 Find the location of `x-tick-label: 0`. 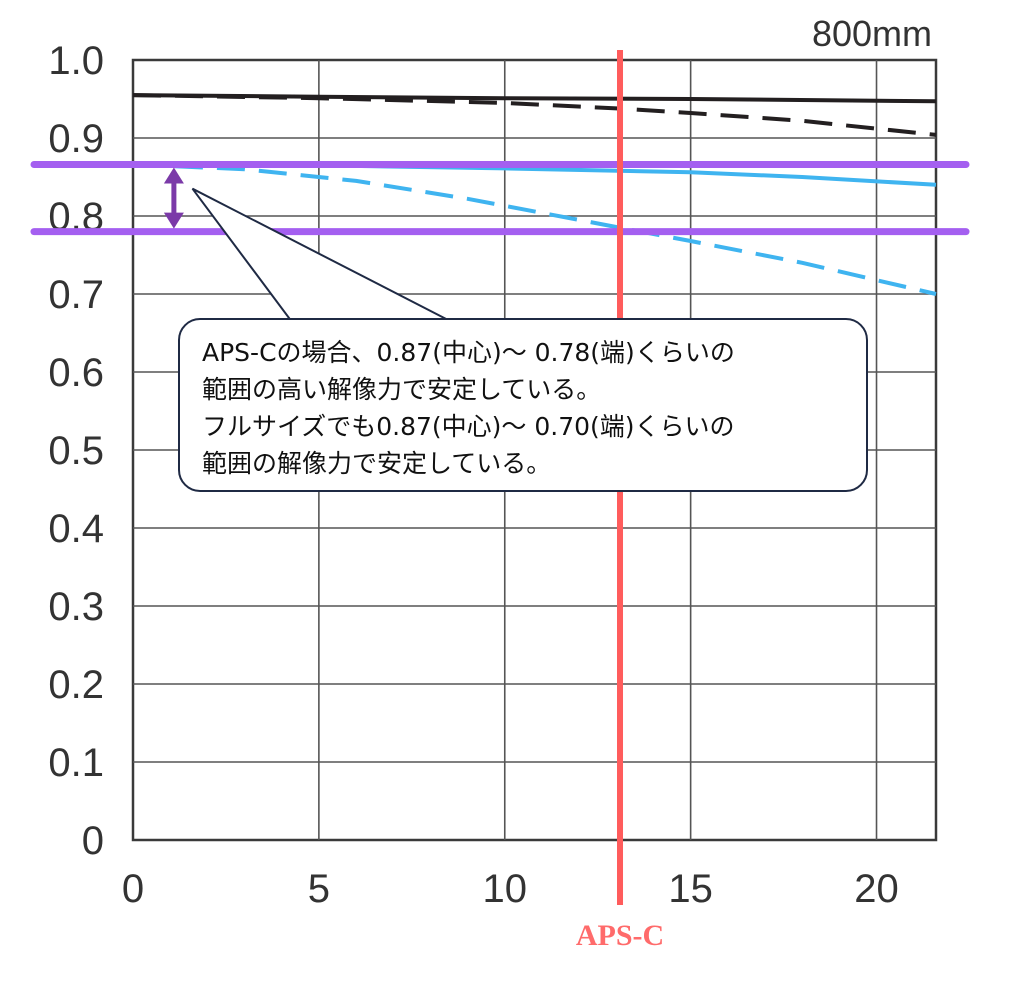

x-tick-label: 0 is located at coordinates (133, 889).